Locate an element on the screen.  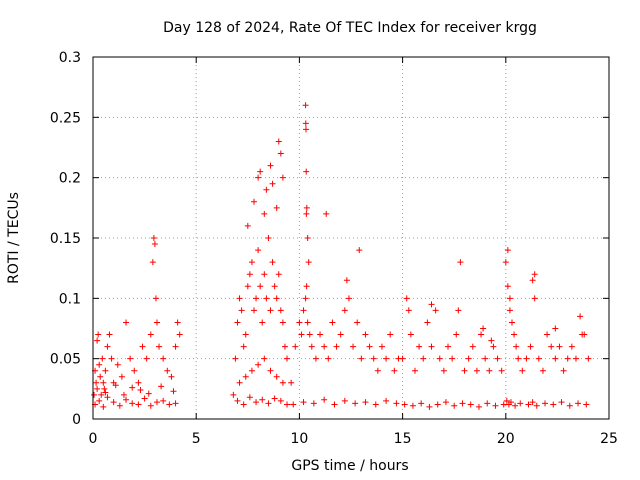
y-tick-label: 0.2 is located at coordinates (70, 179).